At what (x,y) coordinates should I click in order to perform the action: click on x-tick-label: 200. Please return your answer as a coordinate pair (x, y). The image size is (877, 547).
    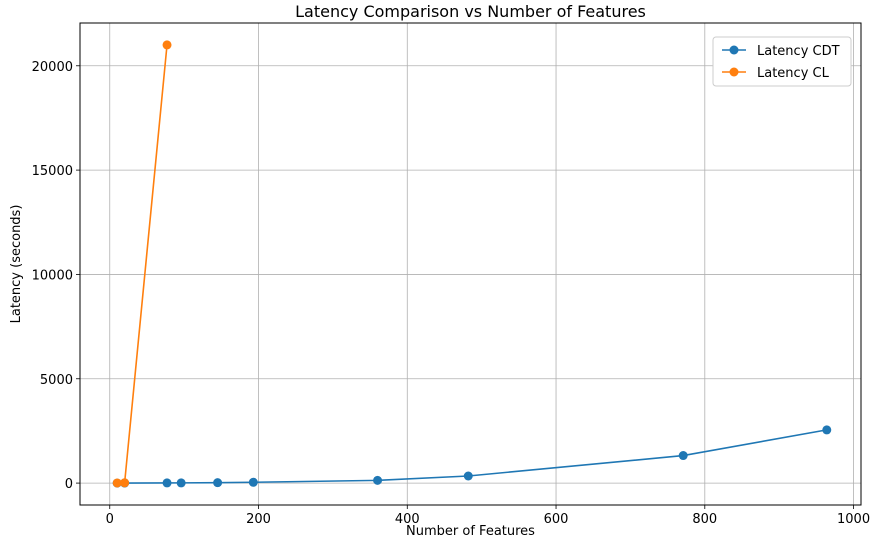
    Looking at the image, I should click on (258, 519).